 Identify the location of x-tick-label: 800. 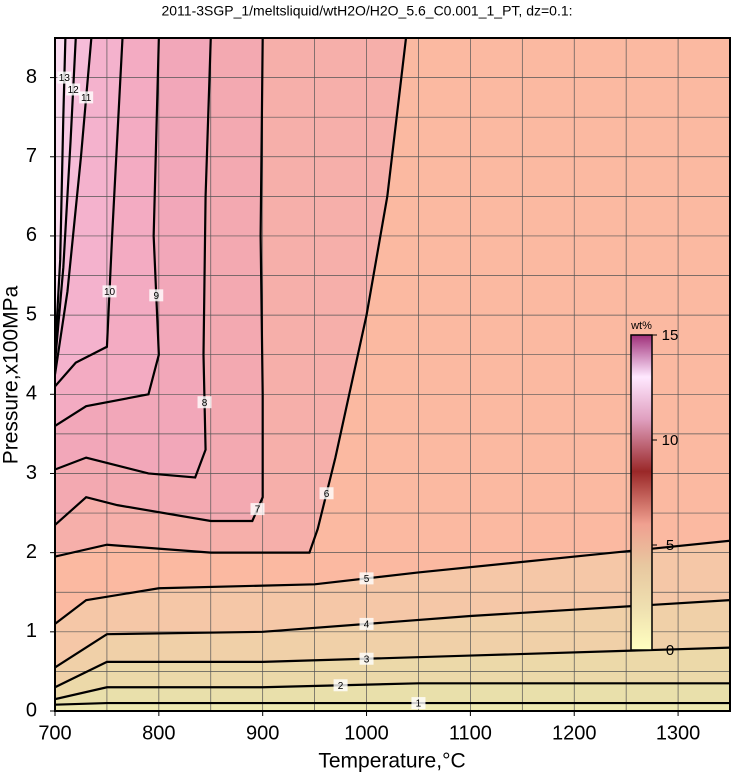
(158, 733).